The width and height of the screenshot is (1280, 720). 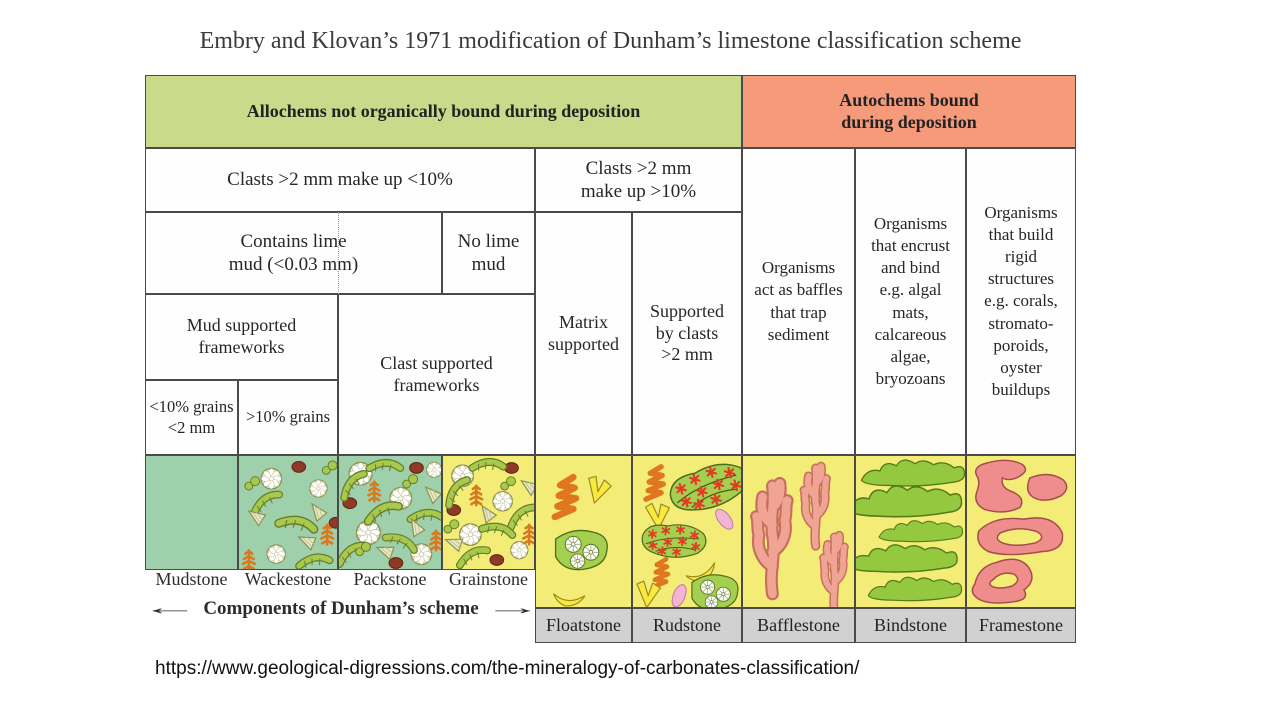 I want to click on rock-label-rudstone: Rudstone, so click(x=687, y=625).